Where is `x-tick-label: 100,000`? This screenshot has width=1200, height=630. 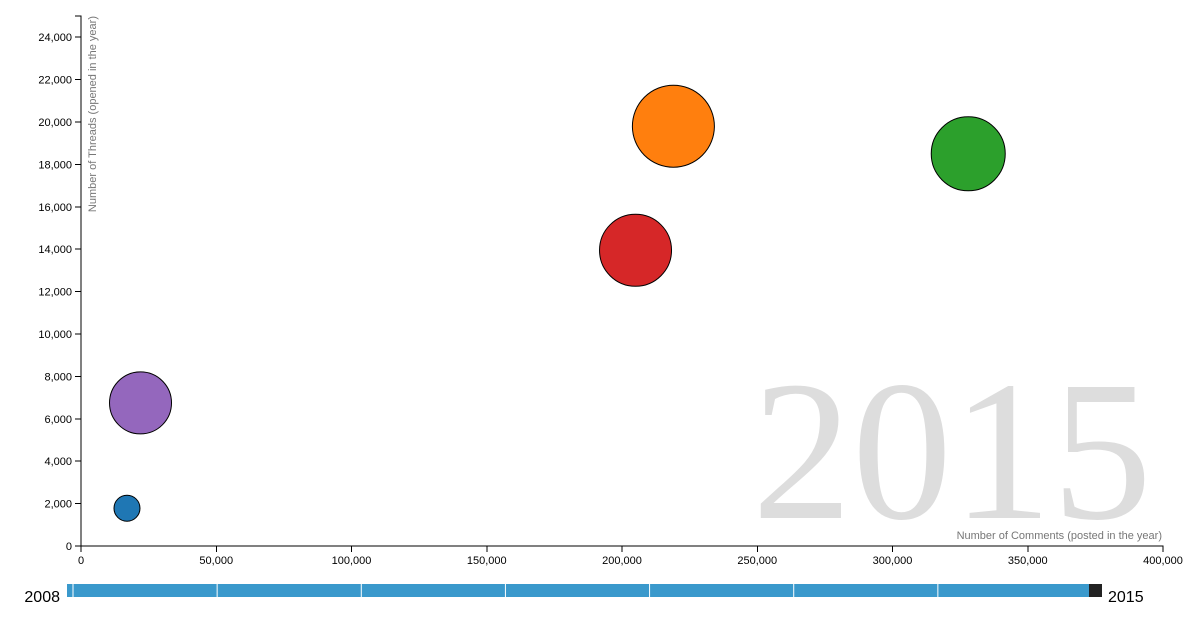
x-tick-label: 100,000 is located at coordinates (352, 561).